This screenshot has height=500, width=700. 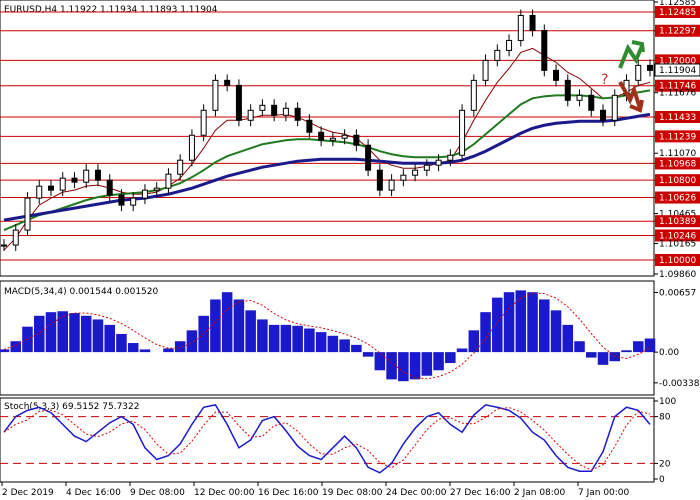 I want to click on price-tick-label: 1.11070, so click(x=677, y=154).